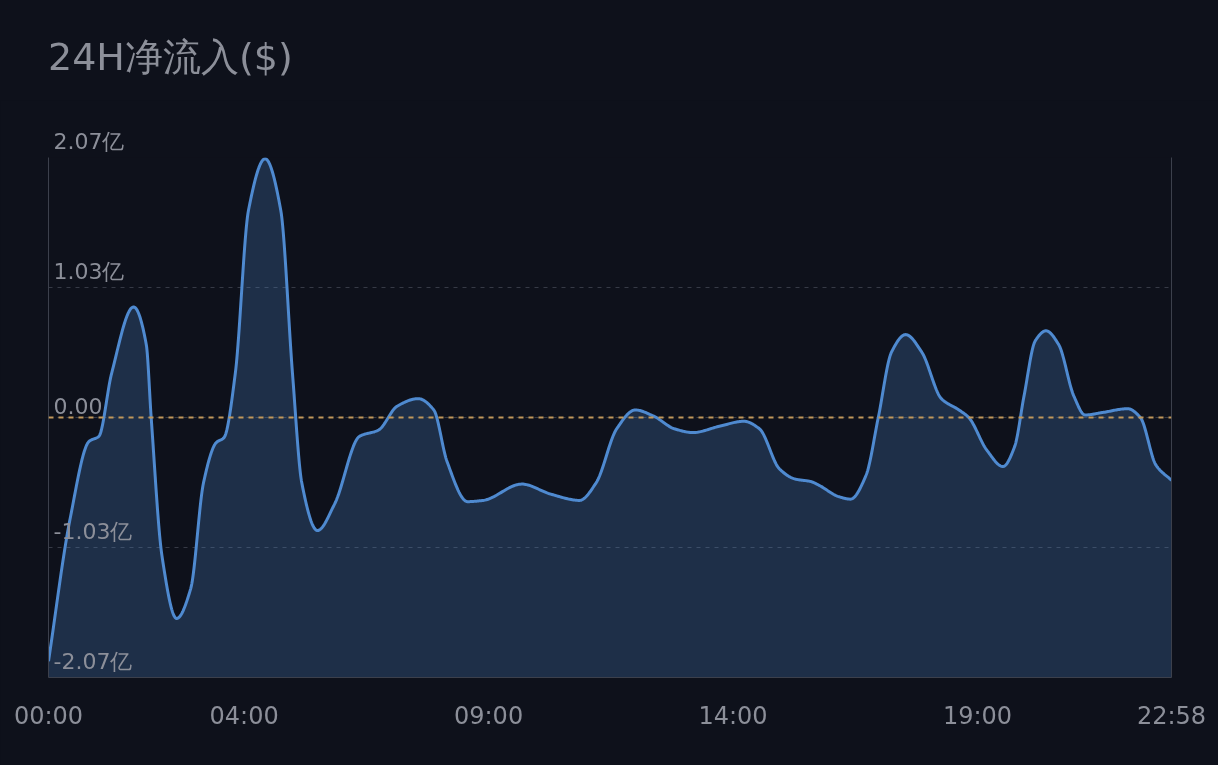 This screenshot has width=1218, height=765. What do you see at coordinates (89, 141) in the screenshot?
I see `y-tick-label: 2.07亿` at bounding box center [89, 141].